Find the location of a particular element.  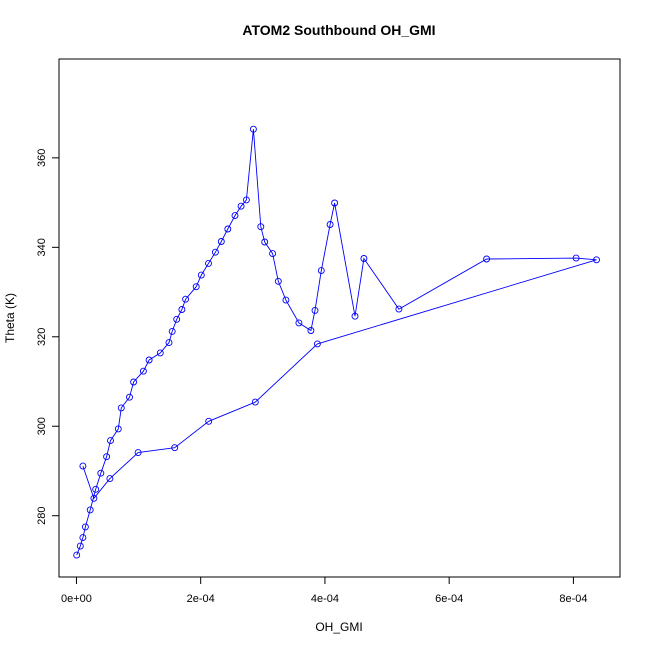

x-tick-label: 0e+00 is located at coordinates (76, 599).